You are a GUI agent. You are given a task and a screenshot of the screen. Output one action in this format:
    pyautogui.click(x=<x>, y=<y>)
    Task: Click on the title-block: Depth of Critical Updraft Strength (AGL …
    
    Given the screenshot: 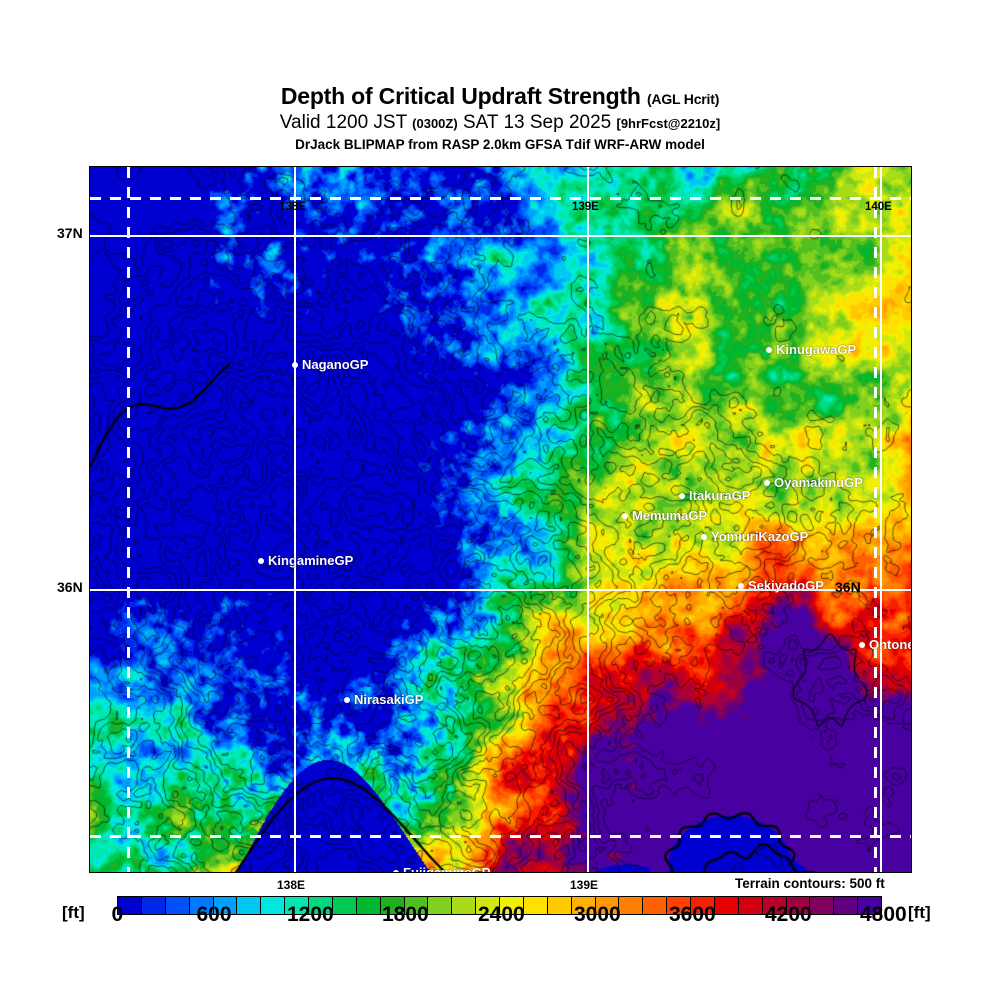 What is the action you would take?
    pyautogui.click(x=500, y=118)
    